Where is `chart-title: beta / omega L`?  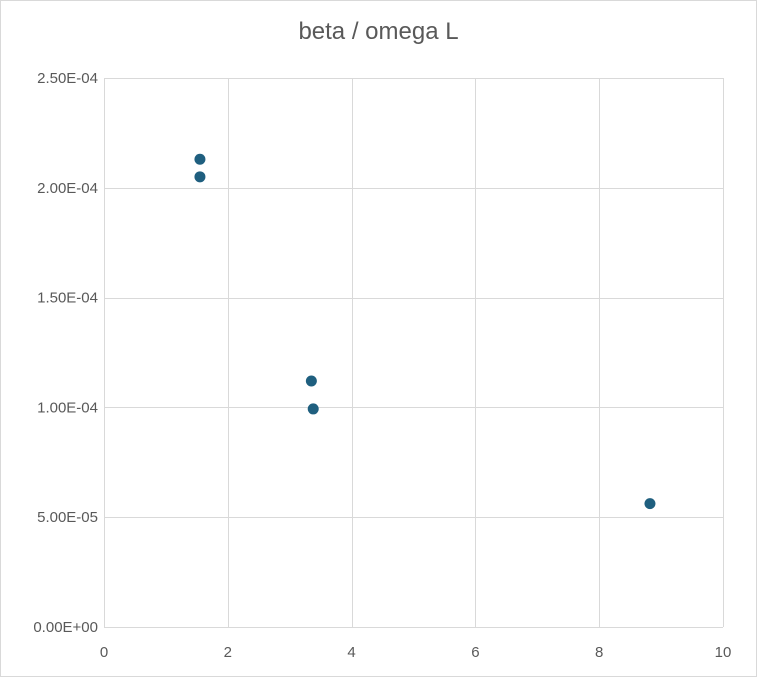
chart-title: beta / omega L is located at coordinates (378, 31).